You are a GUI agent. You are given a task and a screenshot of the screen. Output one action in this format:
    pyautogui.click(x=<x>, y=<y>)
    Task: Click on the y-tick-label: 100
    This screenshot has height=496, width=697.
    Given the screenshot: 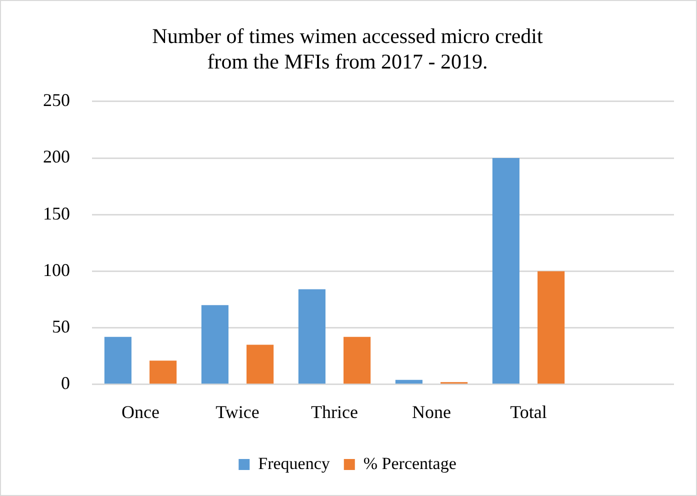 What is the action you would take?
    pyautogui.click(x=56, y=270)
    